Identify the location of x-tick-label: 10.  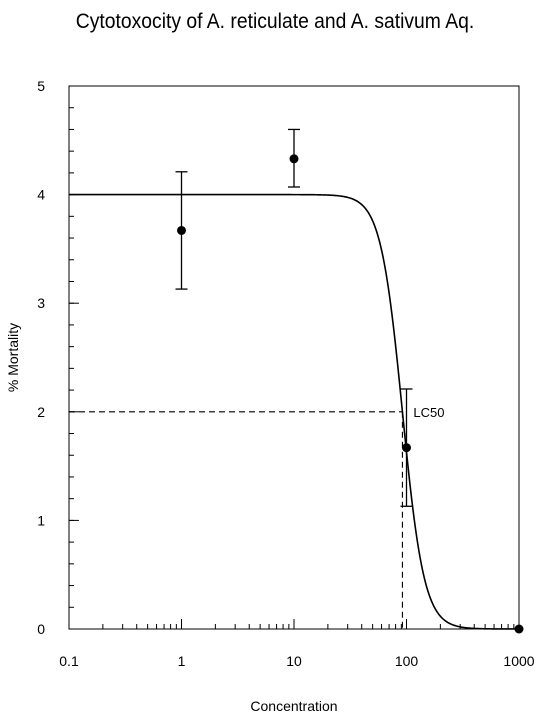
(294, 661).